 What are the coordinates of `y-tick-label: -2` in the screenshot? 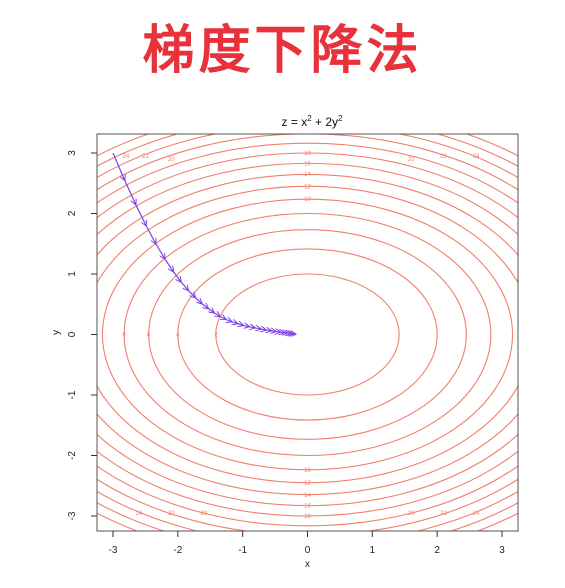 It's located at (72, 455).